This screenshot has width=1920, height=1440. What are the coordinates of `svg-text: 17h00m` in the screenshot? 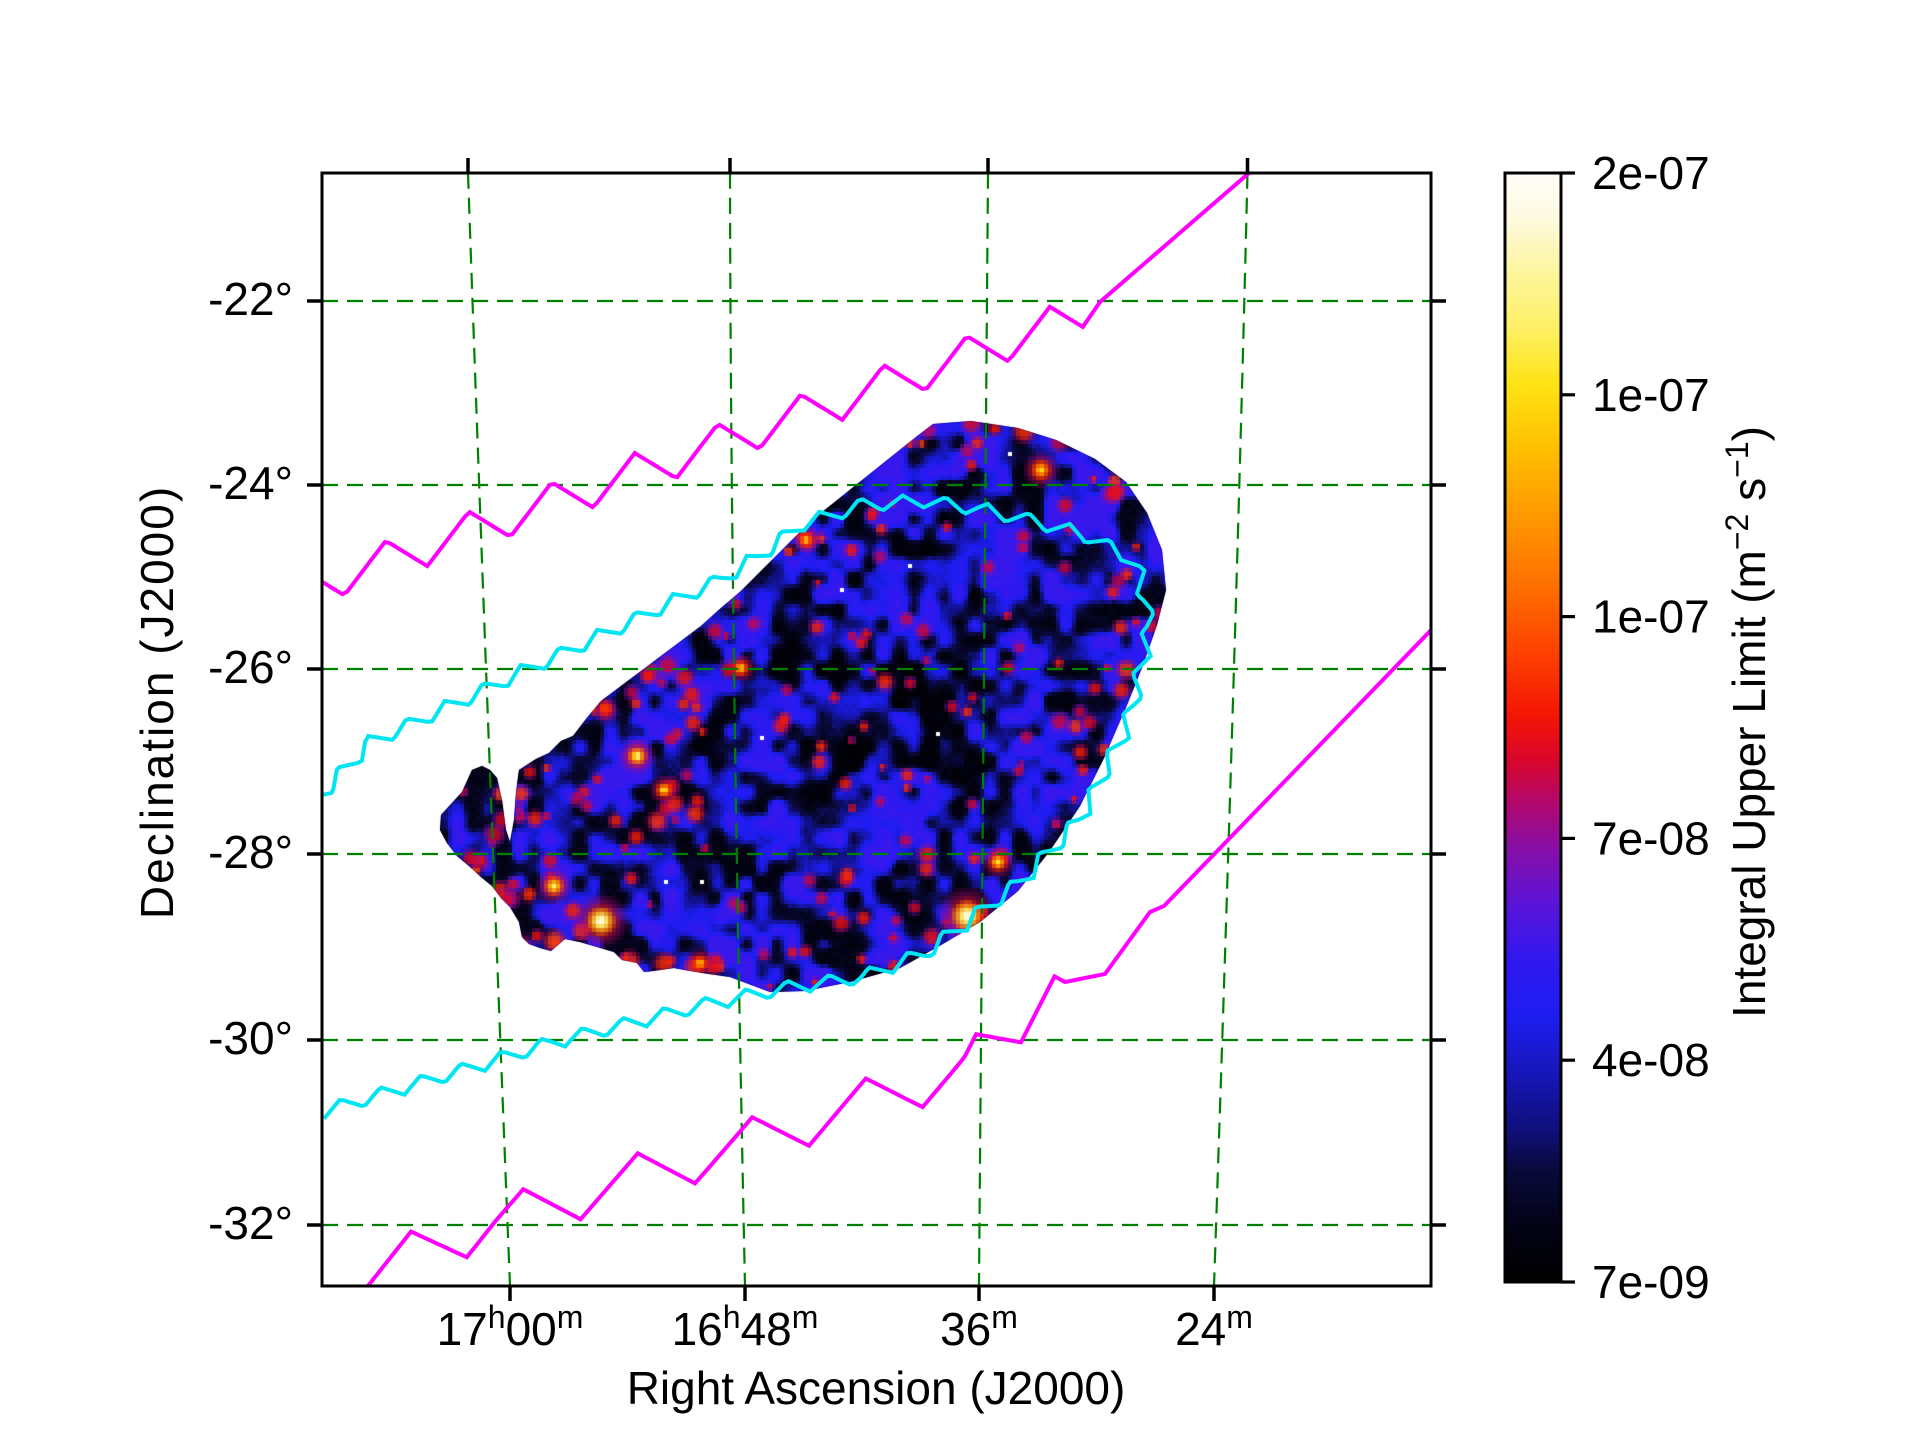 It's located at (510, 1327).